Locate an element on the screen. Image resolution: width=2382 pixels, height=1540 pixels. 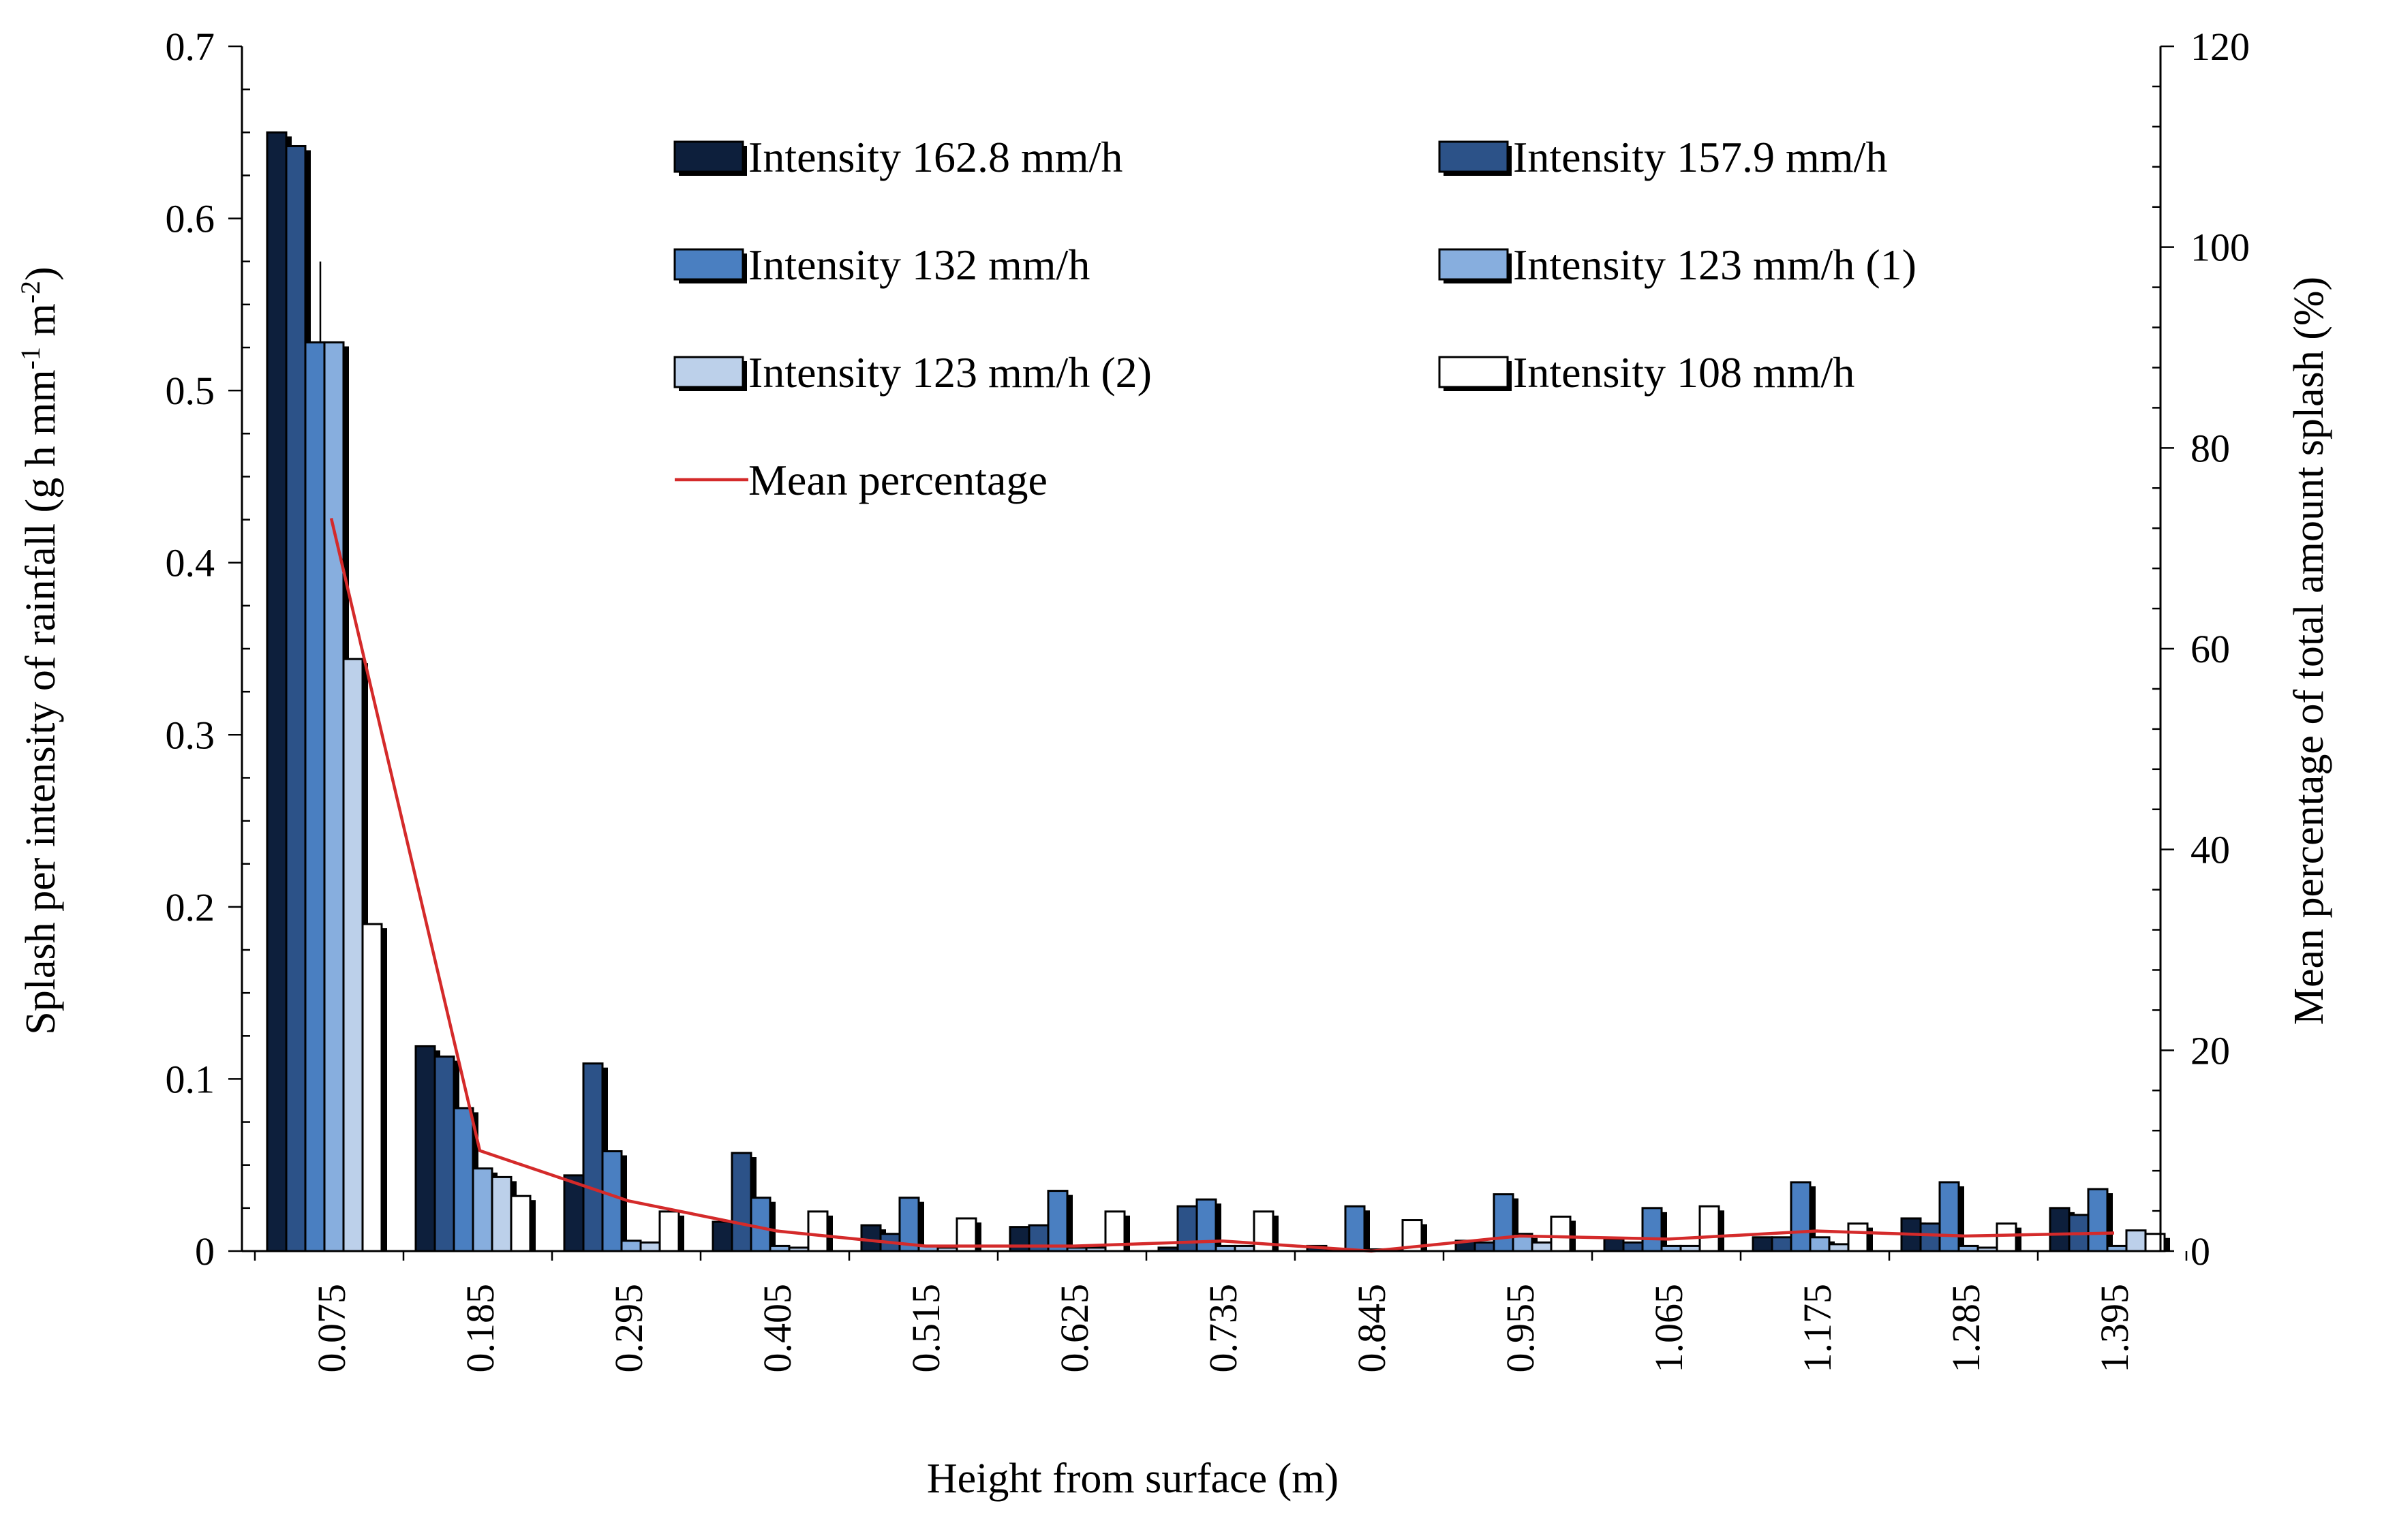
x-tick-label: 0.075 is located at coordinates (331, 1328).